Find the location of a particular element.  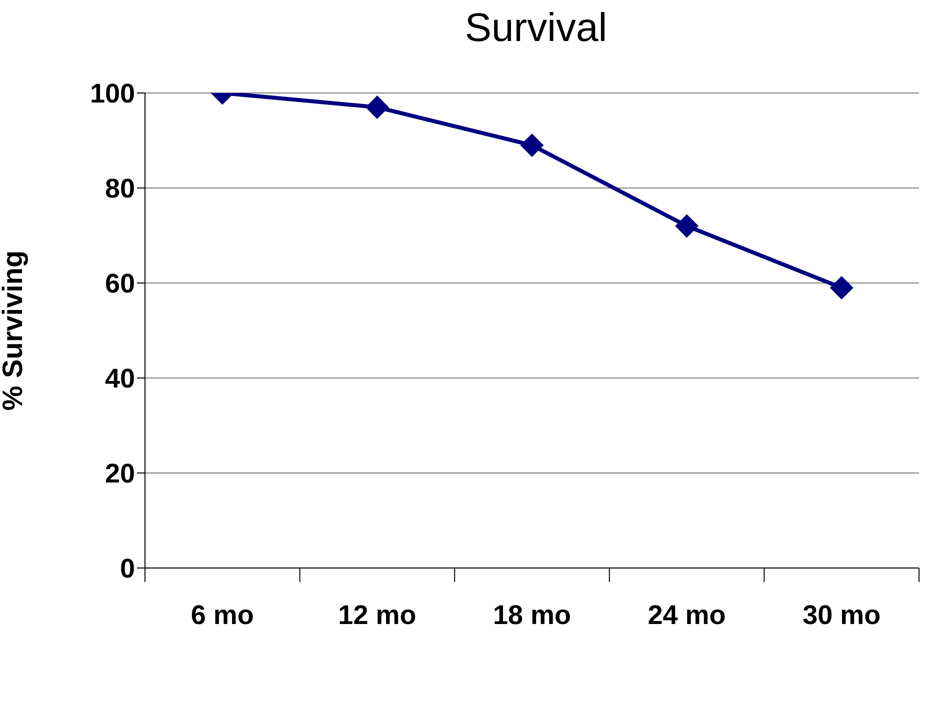

y-tick-label: 80 is located at coordinates (119, 189).